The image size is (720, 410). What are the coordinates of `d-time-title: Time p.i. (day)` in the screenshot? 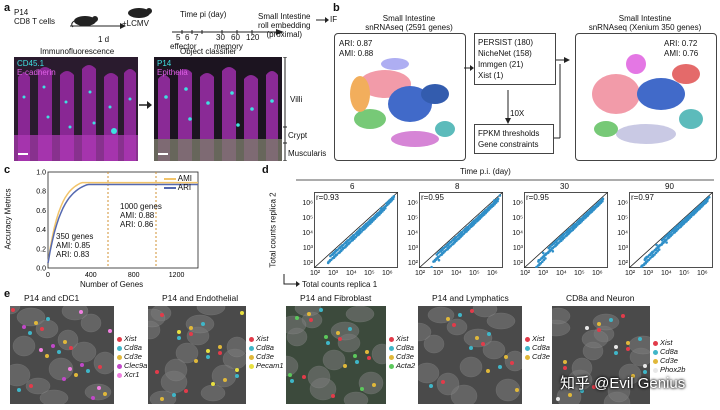 It's located at (485, 171).